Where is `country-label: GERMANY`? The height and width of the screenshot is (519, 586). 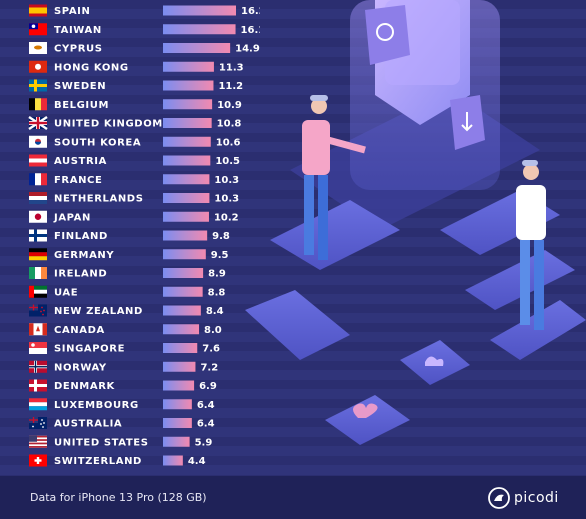 country-label: GERMANY is located at coordinates (84, 255).